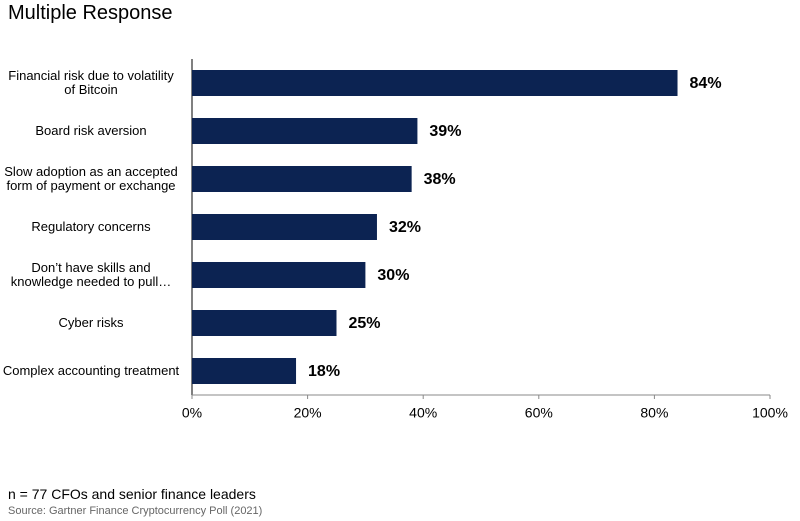 This screenshot has width=800, height=521. What do you see at coordinates (423, 413) in the screenshot?
I see `x-tick-label: 40%` at bounding box center [423, 413].